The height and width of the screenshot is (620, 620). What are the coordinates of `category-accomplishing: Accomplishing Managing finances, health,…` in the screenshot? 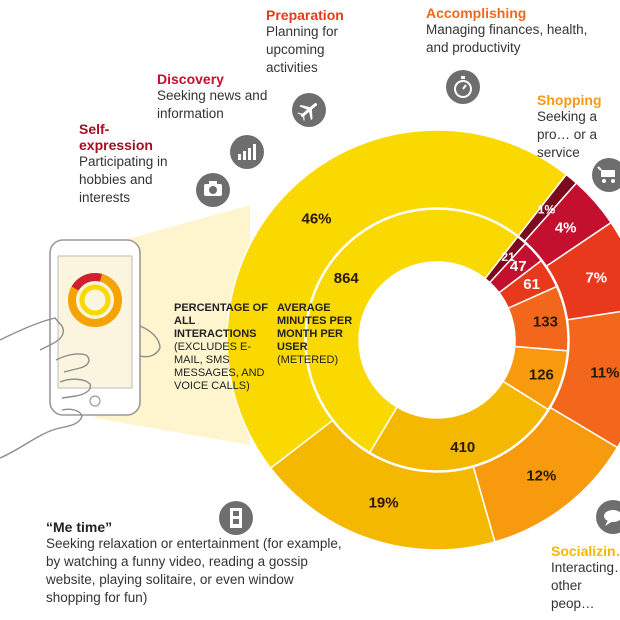 It's located at (512, 31).